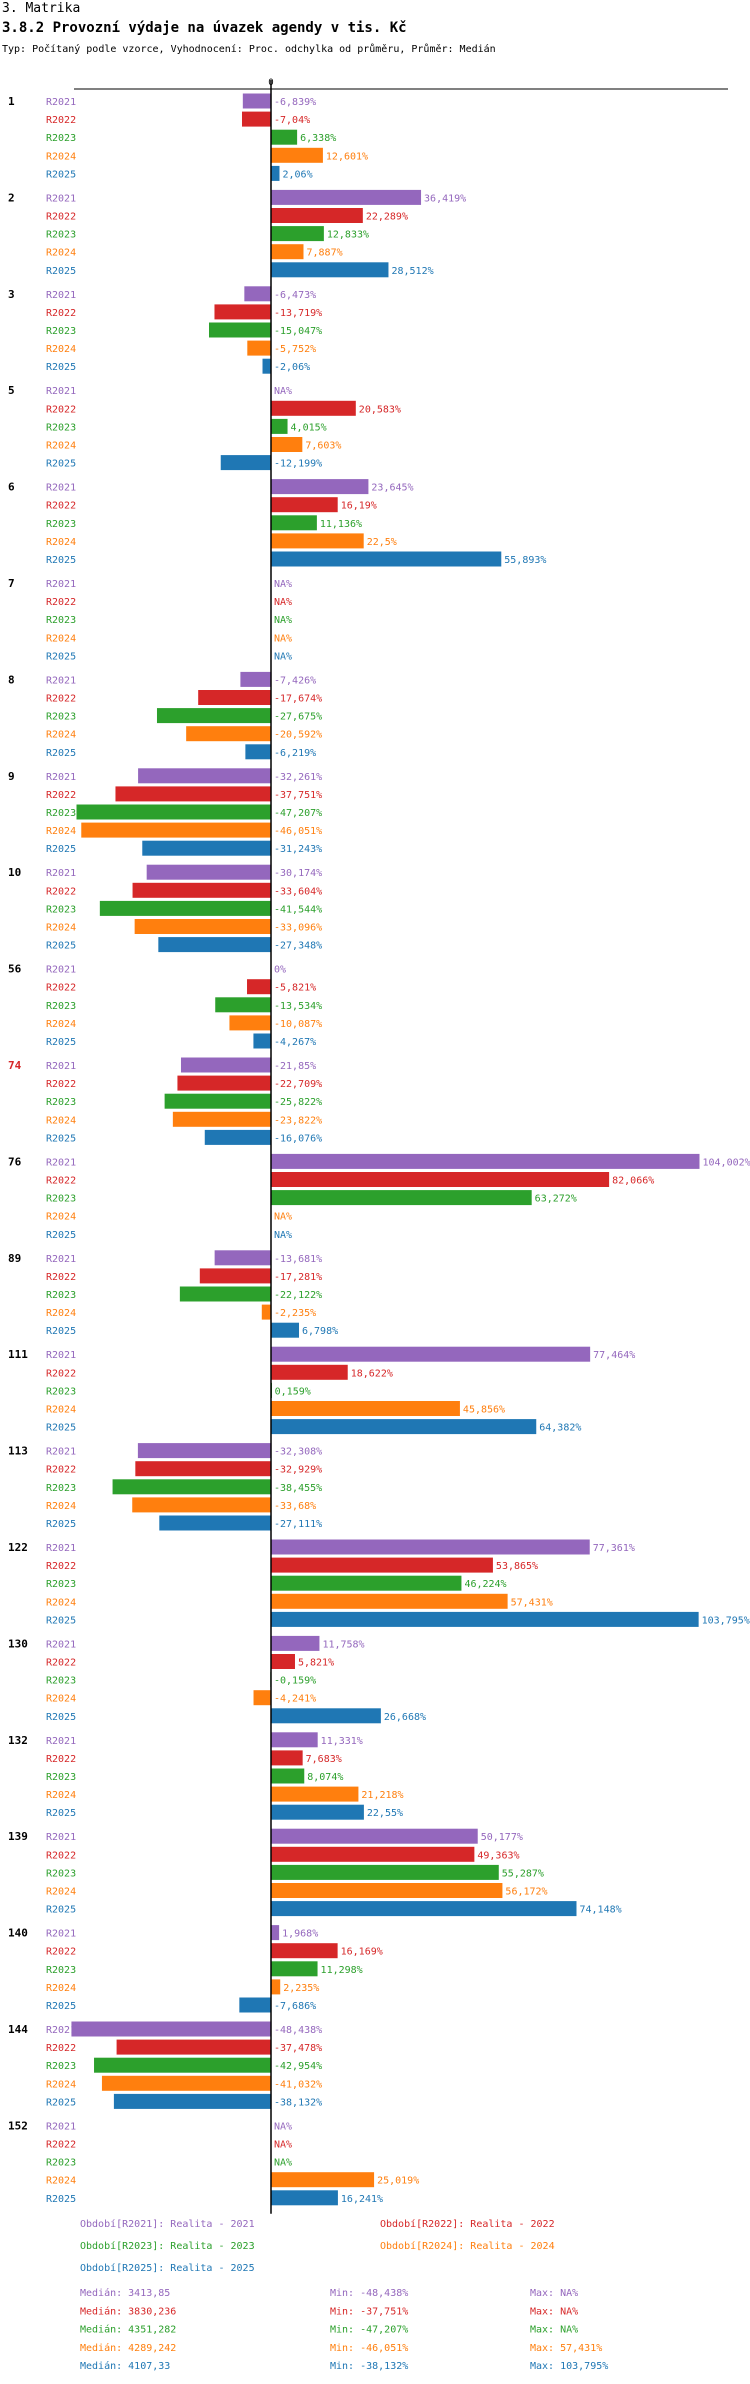  Describe the element at coordinates (298, 1024) in the screenshot. I see `value-label: -10,087%` at that location.